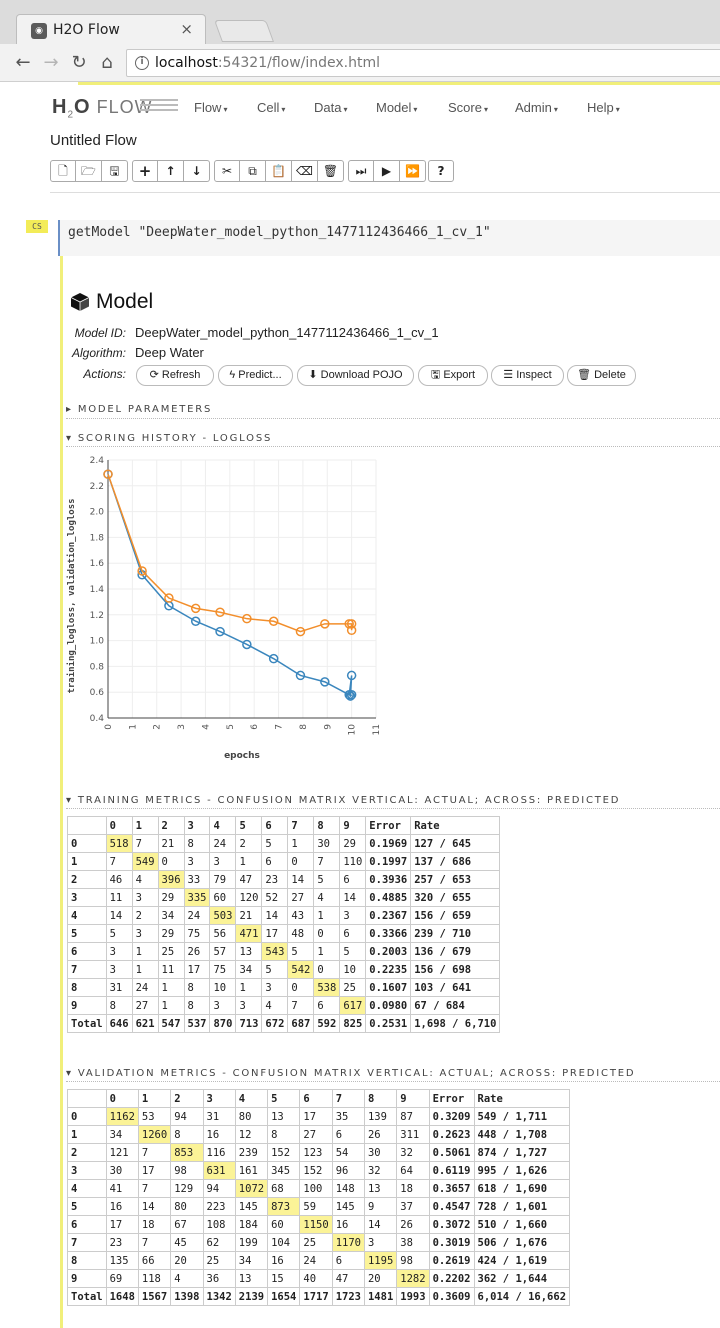 This screenshot has height=1328, width=720. I want to click on table-cell: 0.3366, so click(388, 933).